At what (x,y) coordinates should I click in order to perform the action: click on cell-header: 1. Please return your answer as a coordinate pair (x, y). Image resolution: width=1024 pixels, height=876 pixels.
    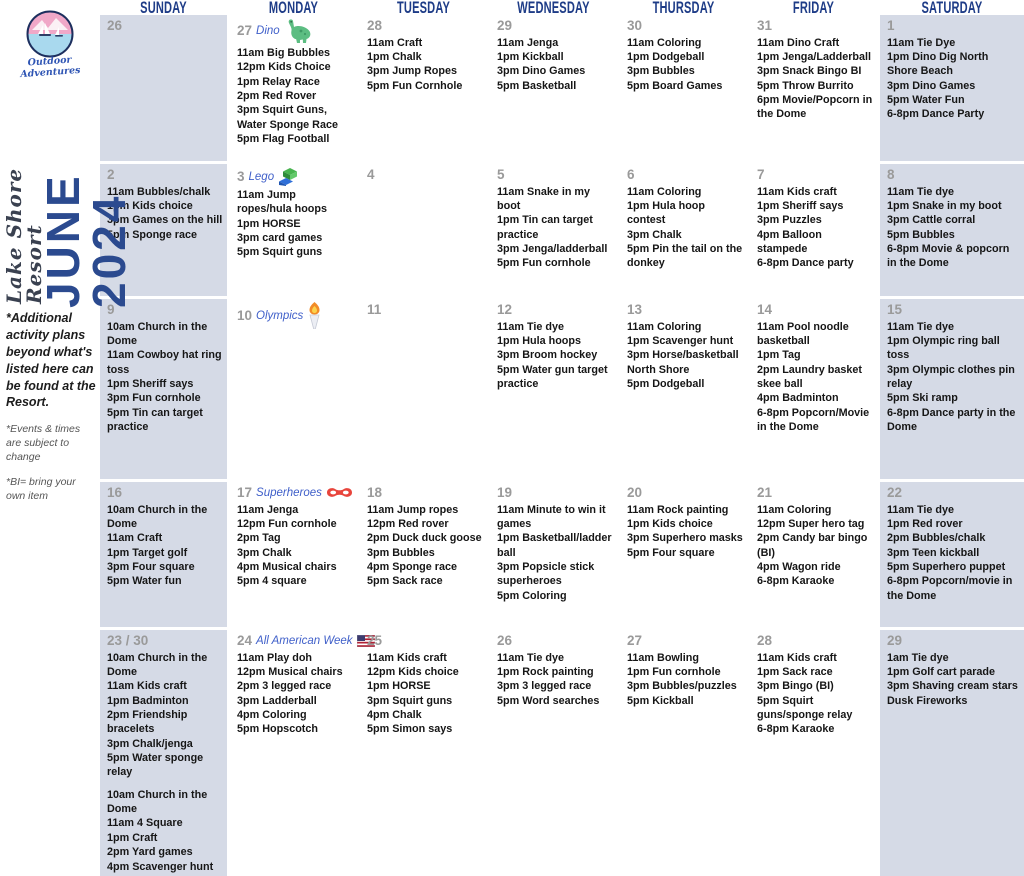
    Looking at the image, I should click on (953, 26).